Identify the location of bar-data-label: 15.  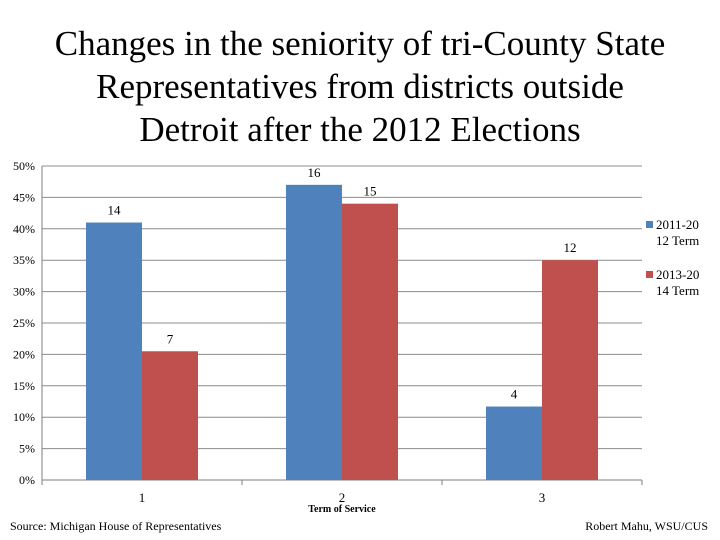
(370, 191).